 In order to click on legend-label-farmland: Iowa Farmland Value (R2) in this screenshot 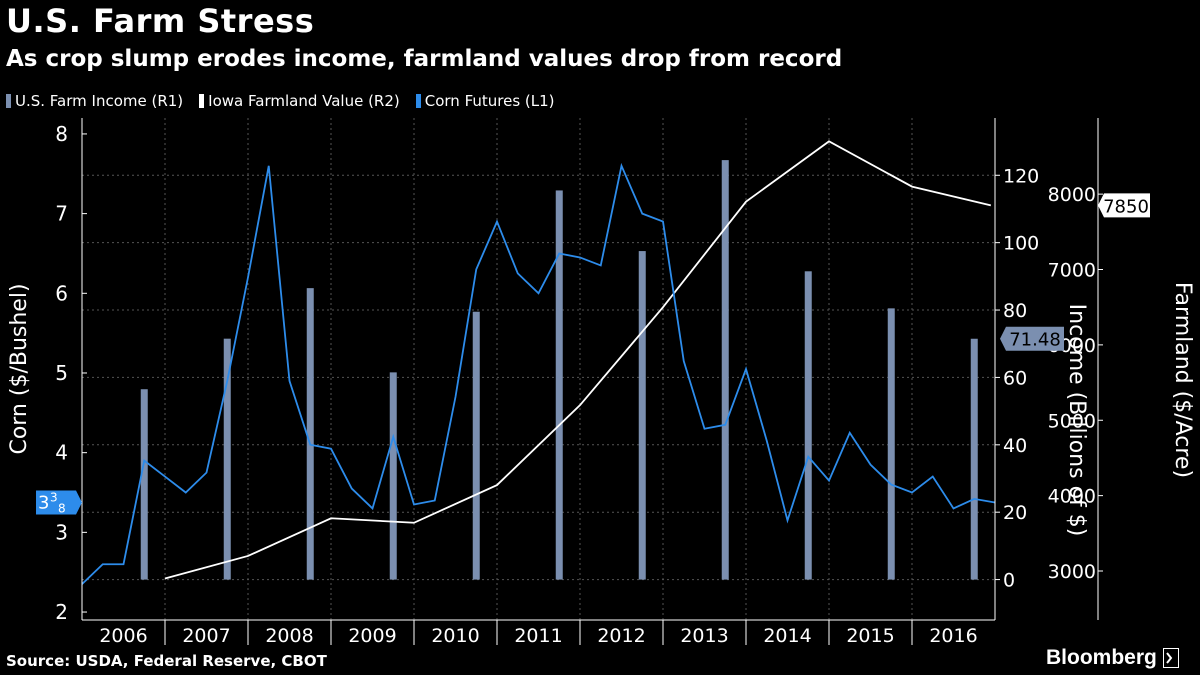, I will do `click(304, 101)`.